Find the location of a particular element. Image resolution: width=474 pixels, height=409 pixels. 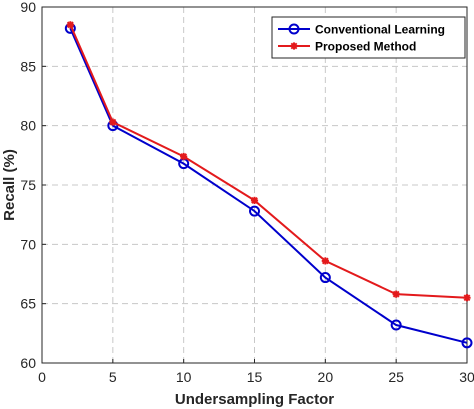

legend-label: Conventional Learning is located at coordinates (380, 30).